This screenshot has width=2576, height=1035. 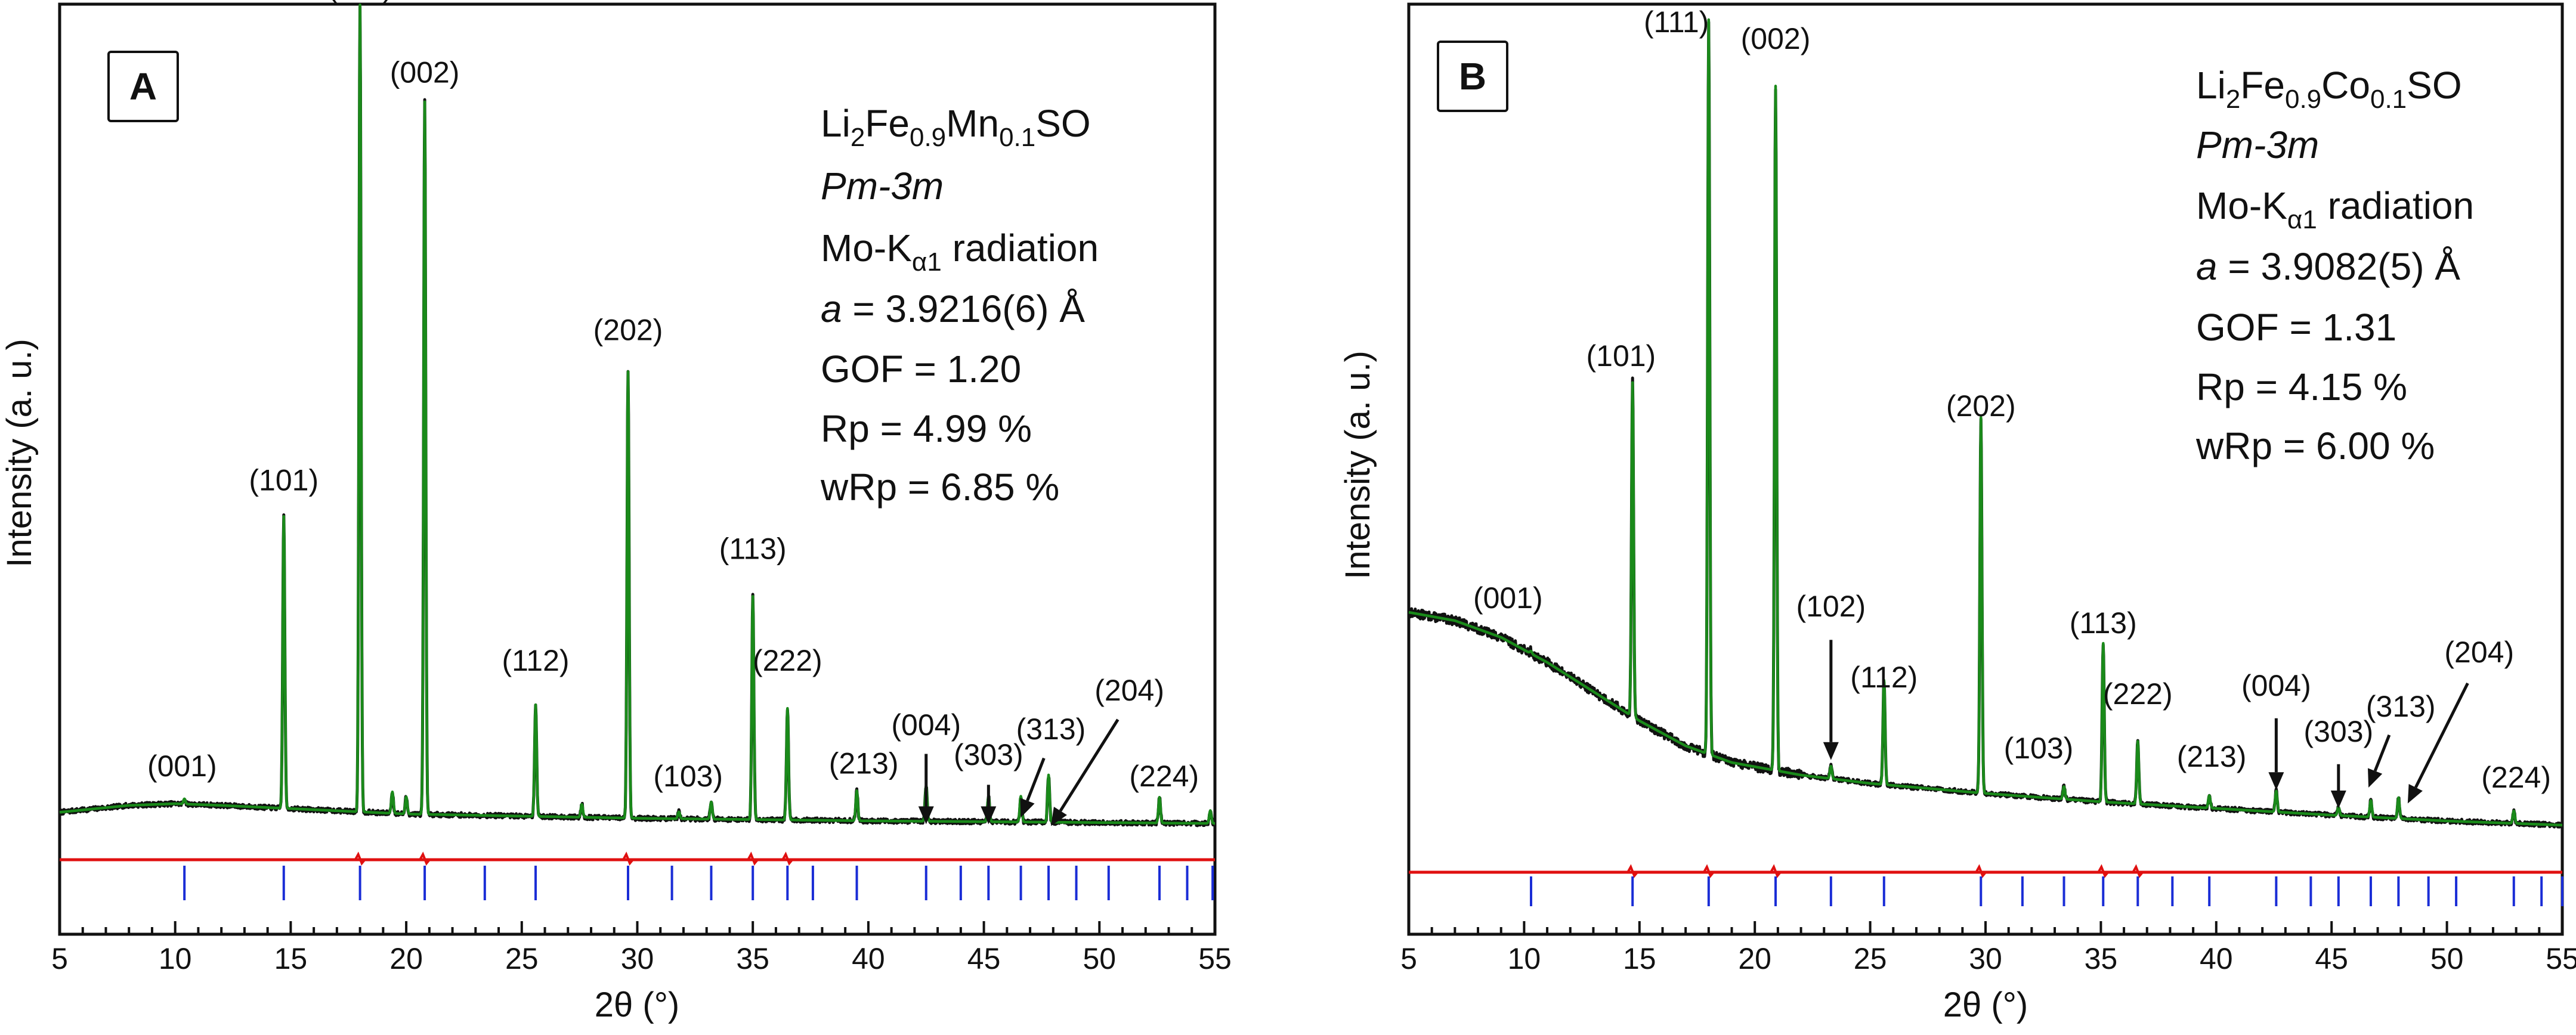 I want to click on peak-label: (004), so click(x=926, y=725).